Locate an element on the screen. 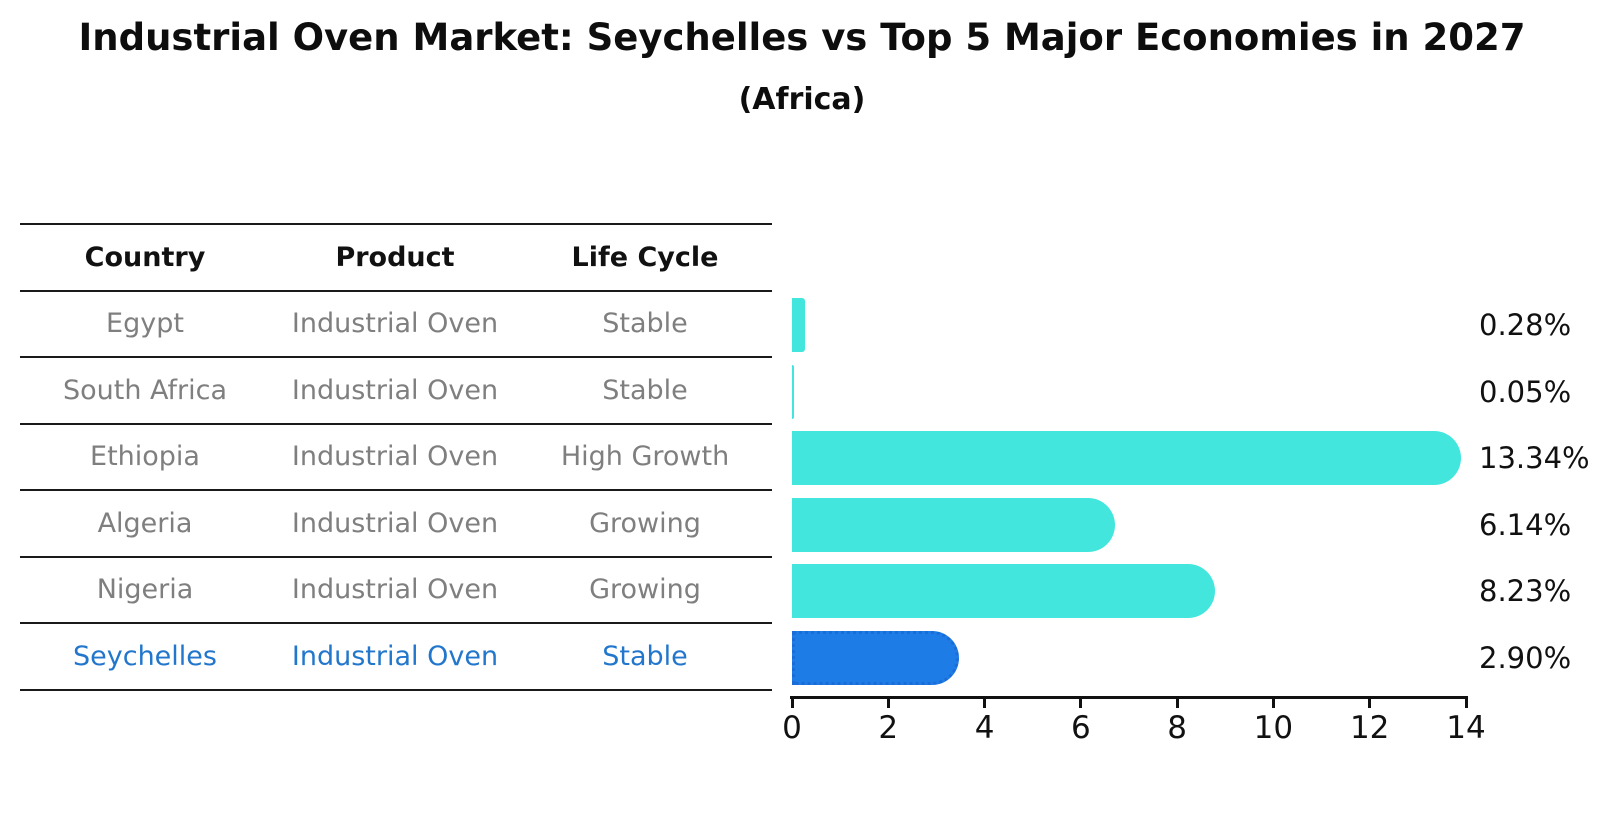 Image resolution: width=1604 pixels, height=823 pixels. x-axis-line is located at coordinates (1129, 697).